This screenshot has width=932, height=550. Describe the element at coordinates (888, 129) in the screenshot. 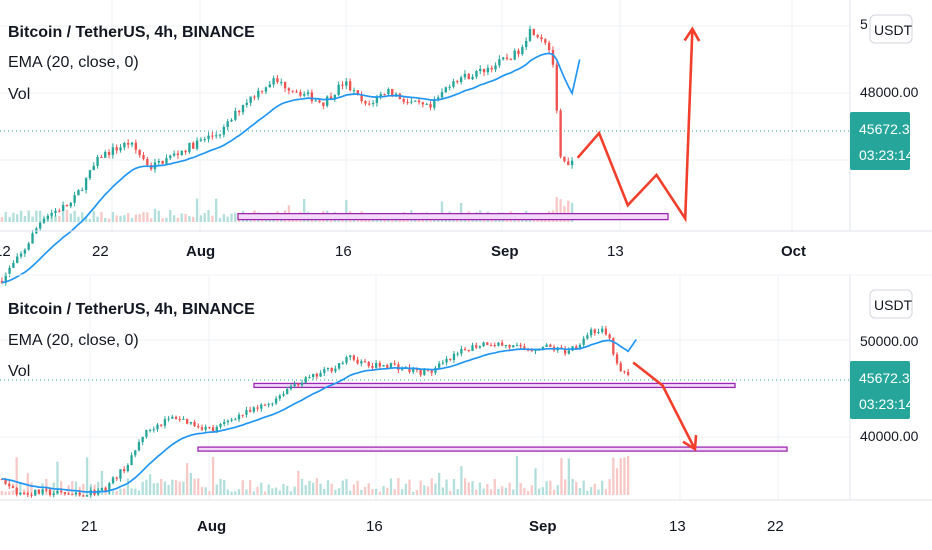

I see `last-price-value: 45672.31` at that location.